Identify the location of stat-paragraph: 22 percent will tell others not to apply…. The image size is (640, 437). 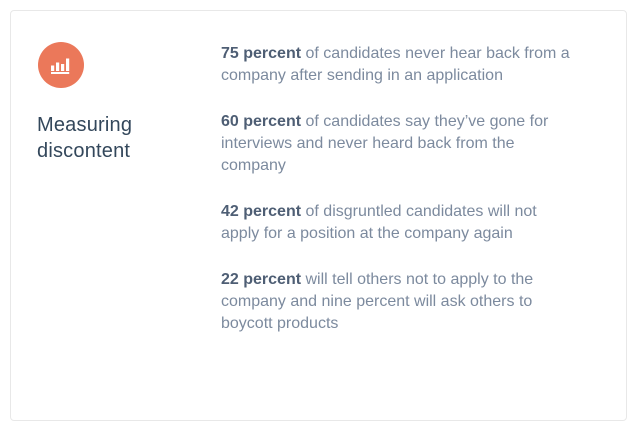
(396, 302).